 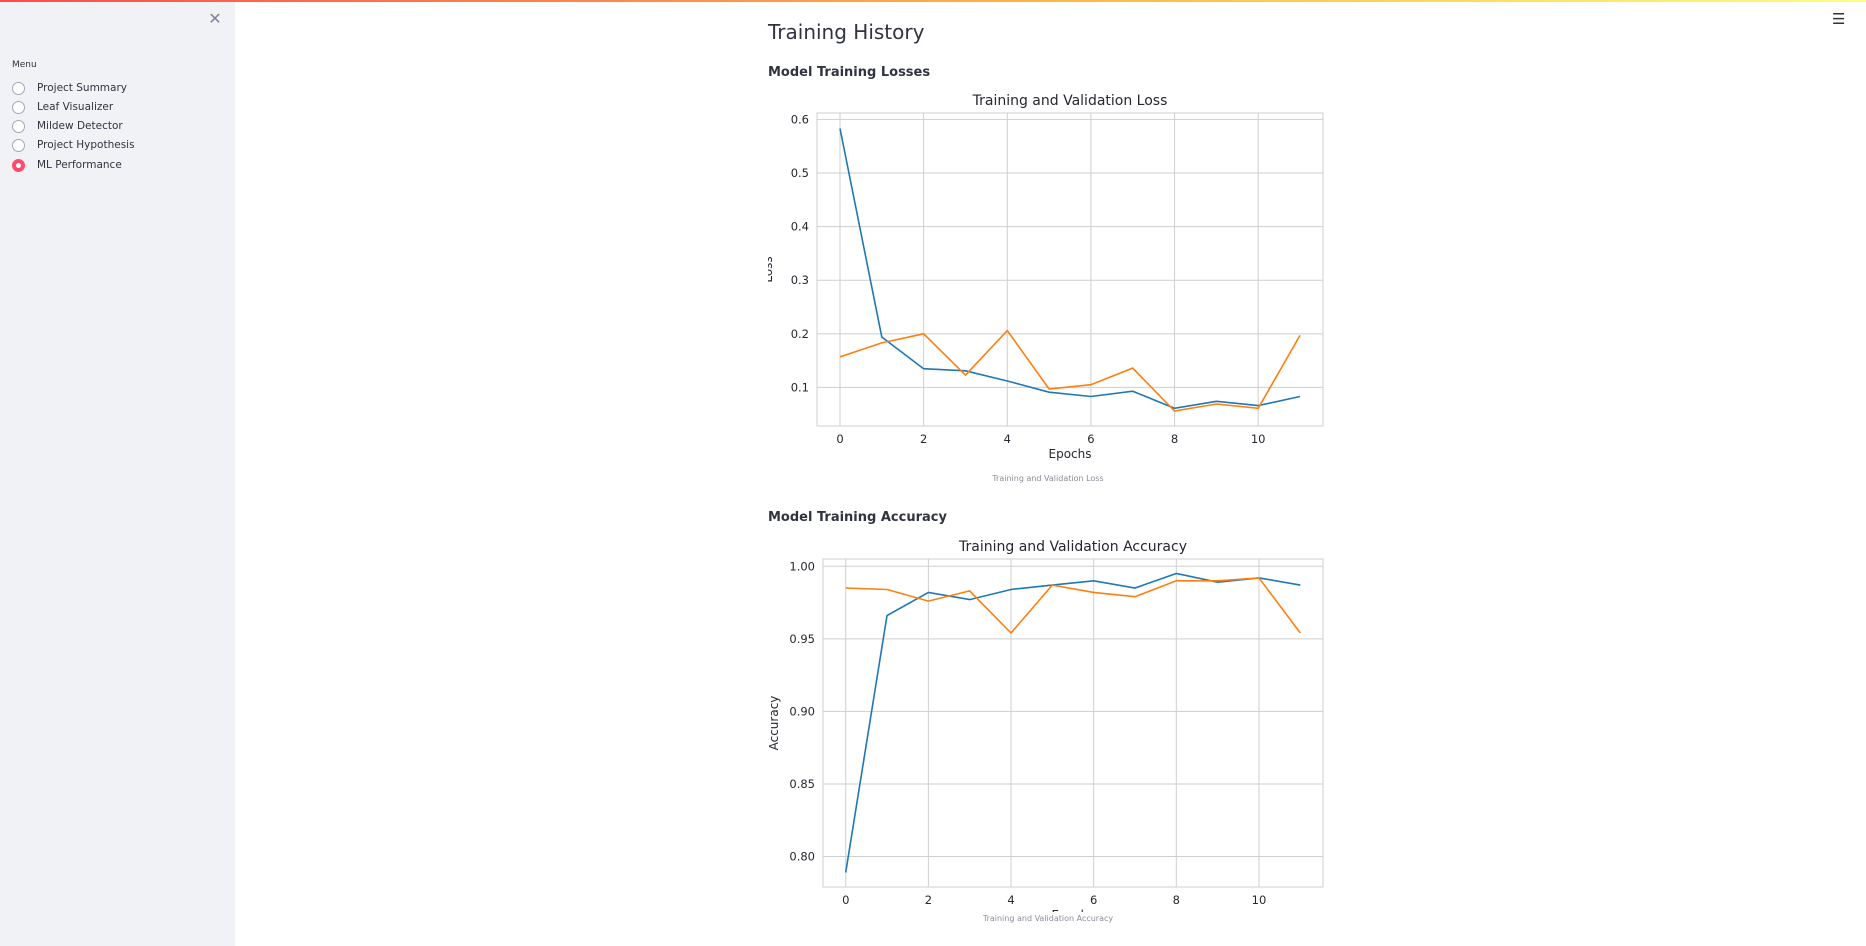 What do you see at coordinates (79, 165) in the screenshot?
I see `menu-item-label: ML Performance` at bounding box center [79, 165].